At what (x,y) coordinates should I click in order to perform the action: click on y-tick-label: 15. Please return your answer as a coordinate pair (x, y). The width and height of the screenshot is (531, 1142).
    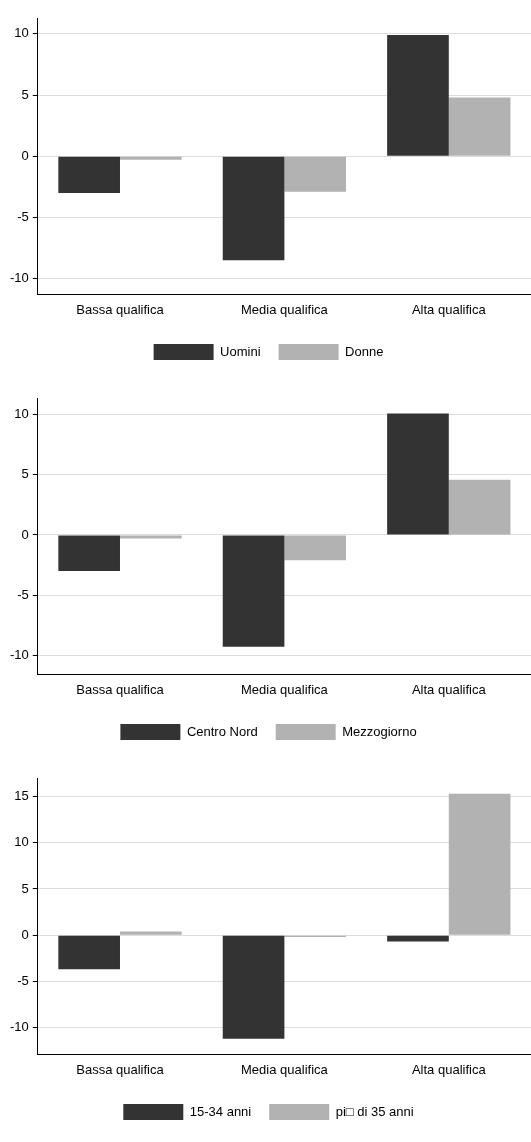
    Looking at the image, I should click on (21, 796).